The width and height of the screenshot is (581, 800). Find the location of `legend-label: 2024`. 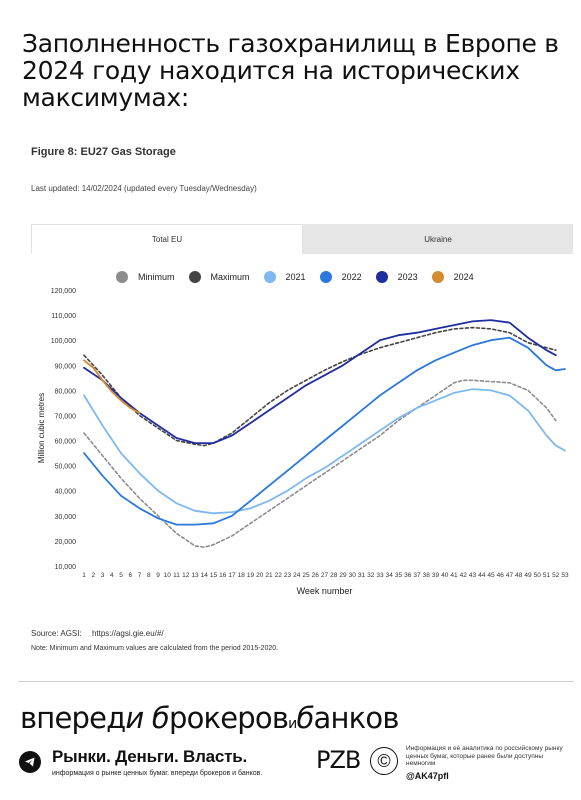

legend-label: 2024 is located at coordinates (463, 277).